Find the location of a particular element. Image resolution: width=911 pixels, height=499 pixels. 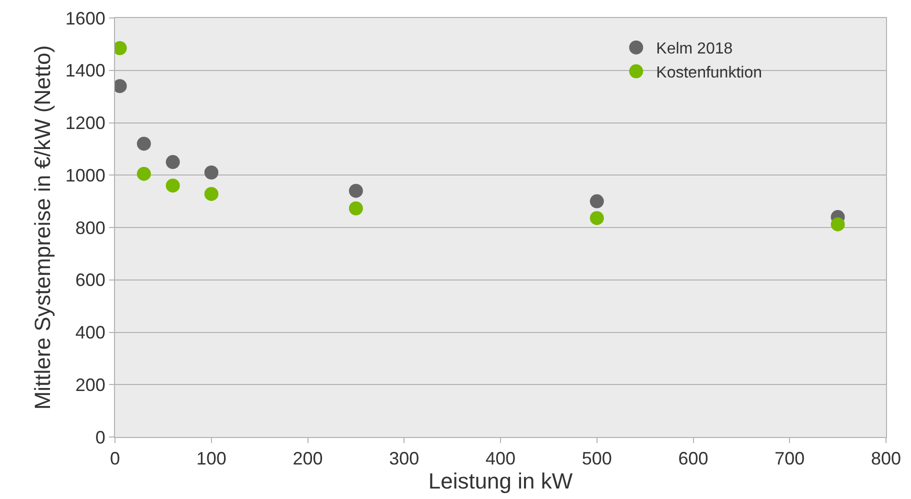

y-tick-label: 600 is located at coordinates (90, 280).